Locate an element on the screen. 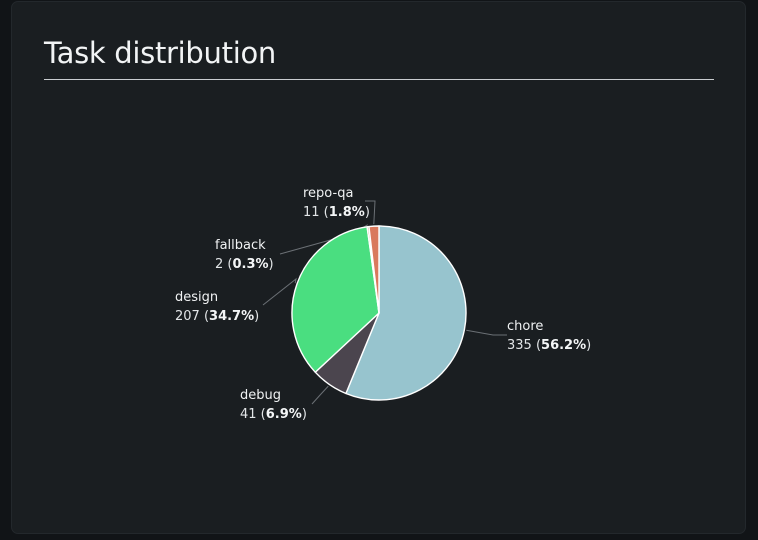  slice-label-value-chore: 335 (56.2%) is located at coordinates (549, 345).